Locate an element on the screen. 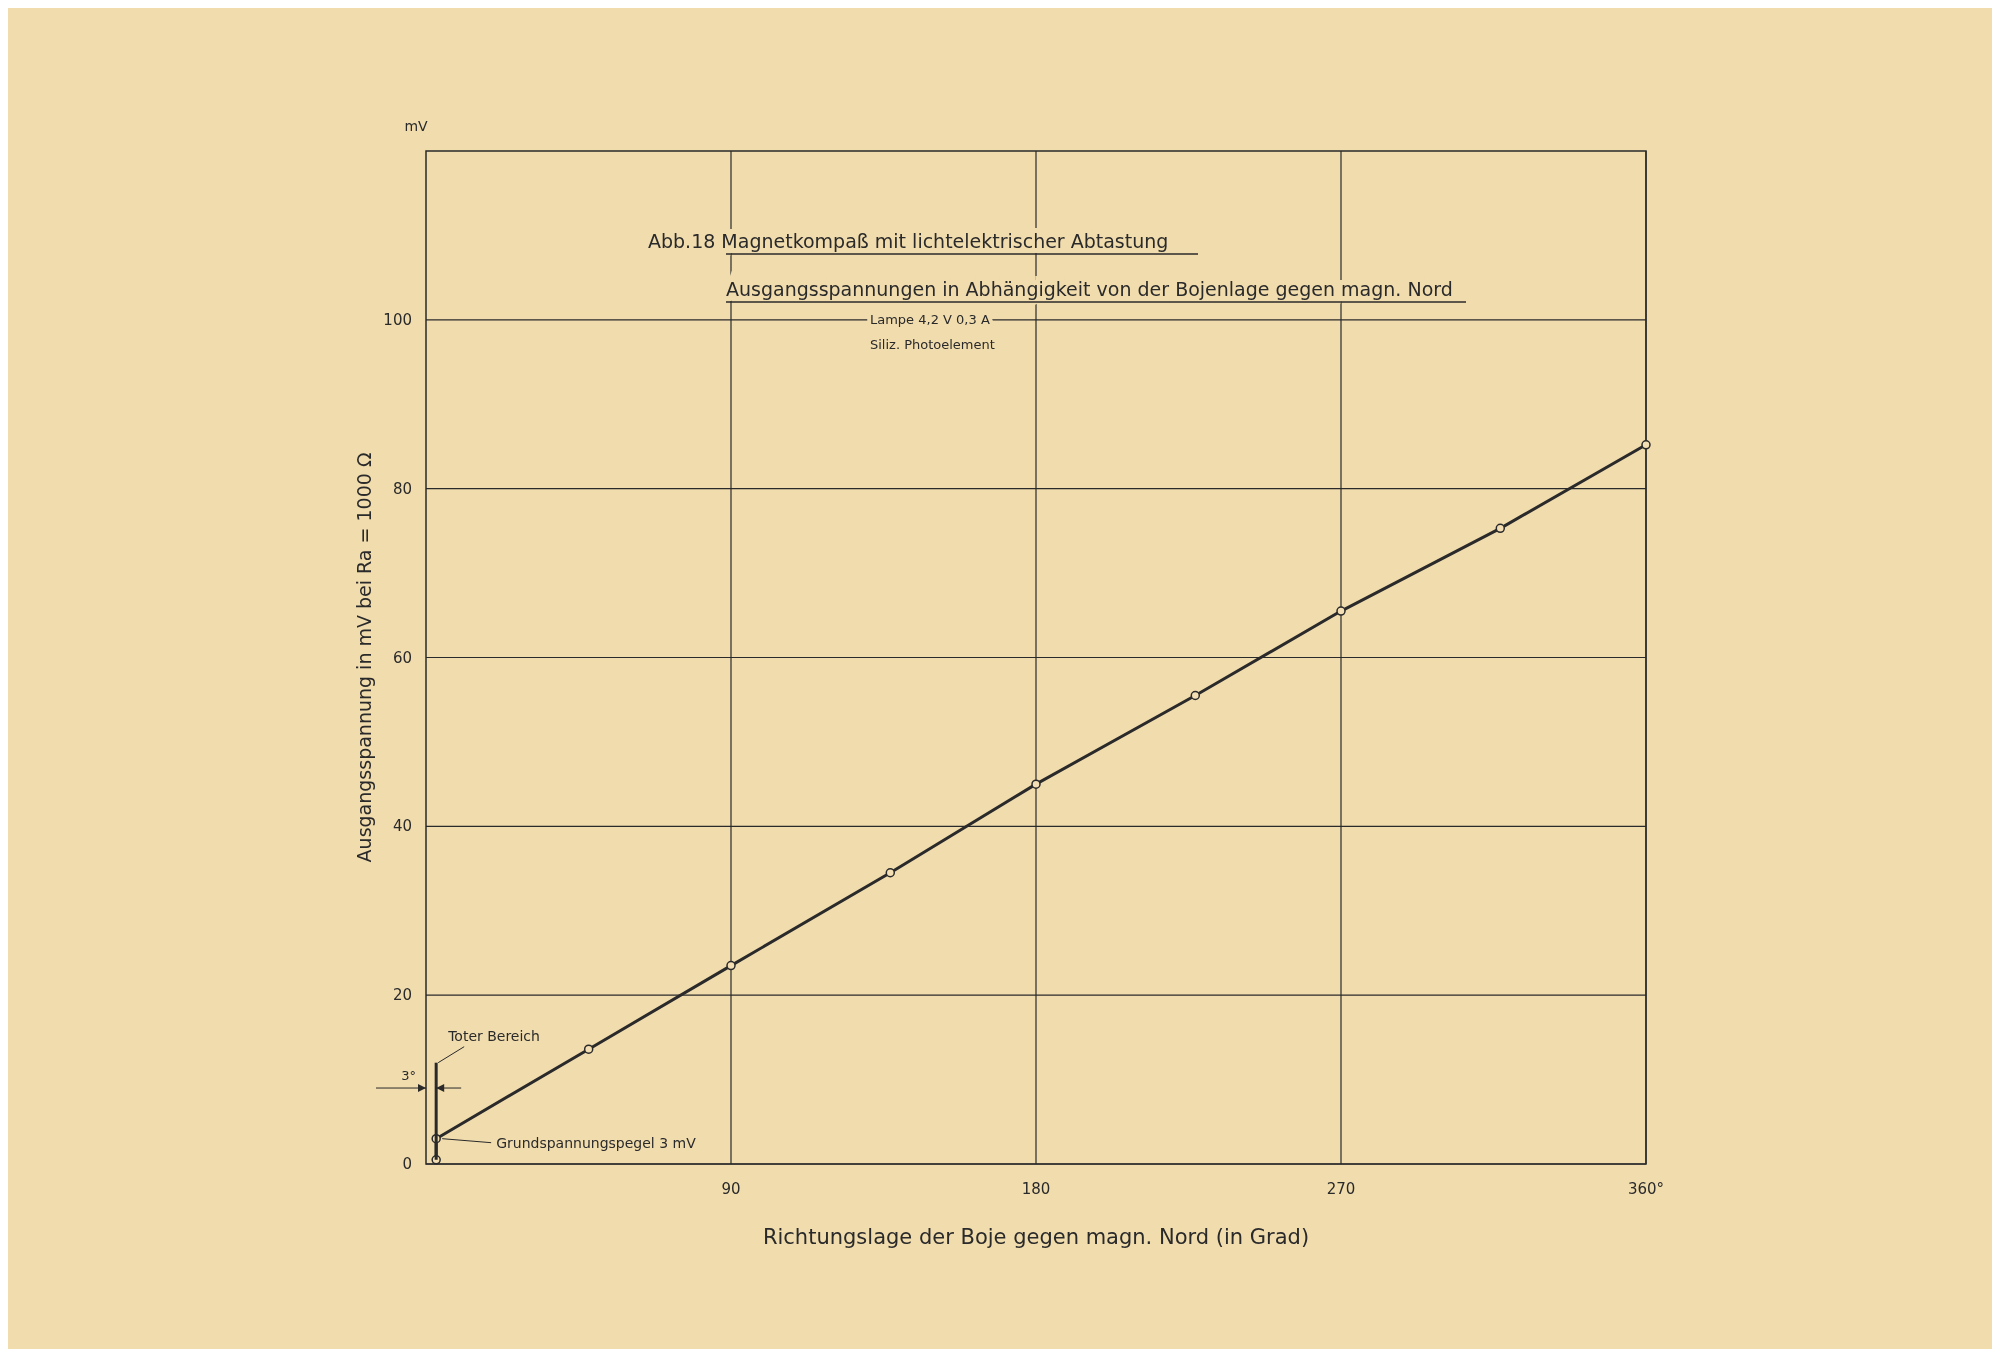 Image resolution: width=2000 pixels, height=1357 pixels. y-tick-label: 40 is located at coordinates (402, 826).